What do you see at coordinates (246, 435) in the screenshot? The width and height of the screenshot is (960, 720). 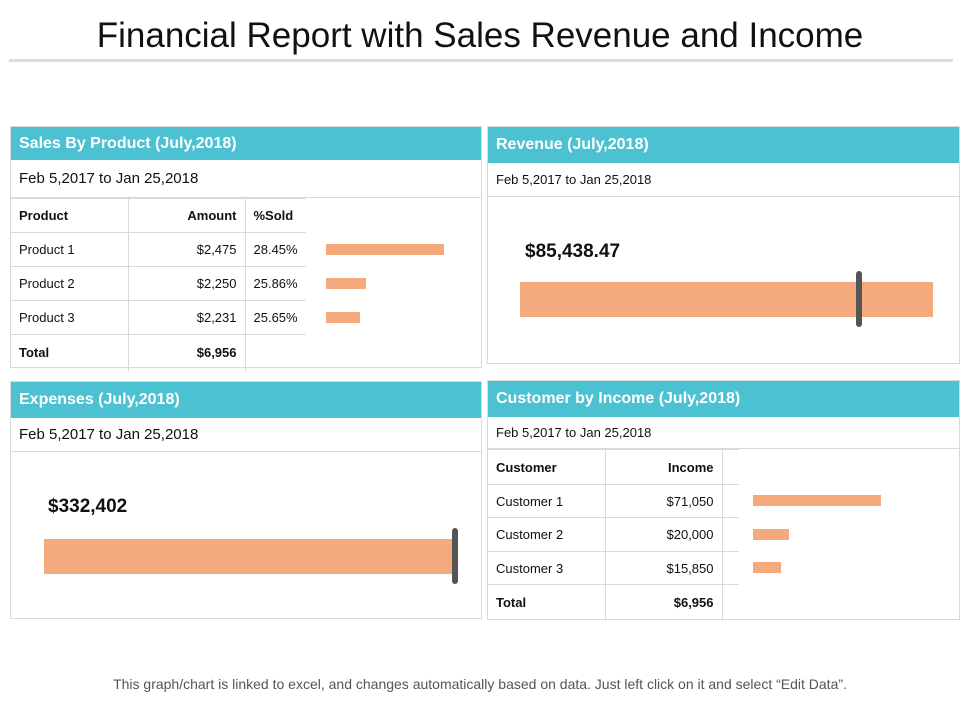 I see `expenses-date-range: Feb 5,2017 to Jan 25,2018` at bounding box center [246, 435].